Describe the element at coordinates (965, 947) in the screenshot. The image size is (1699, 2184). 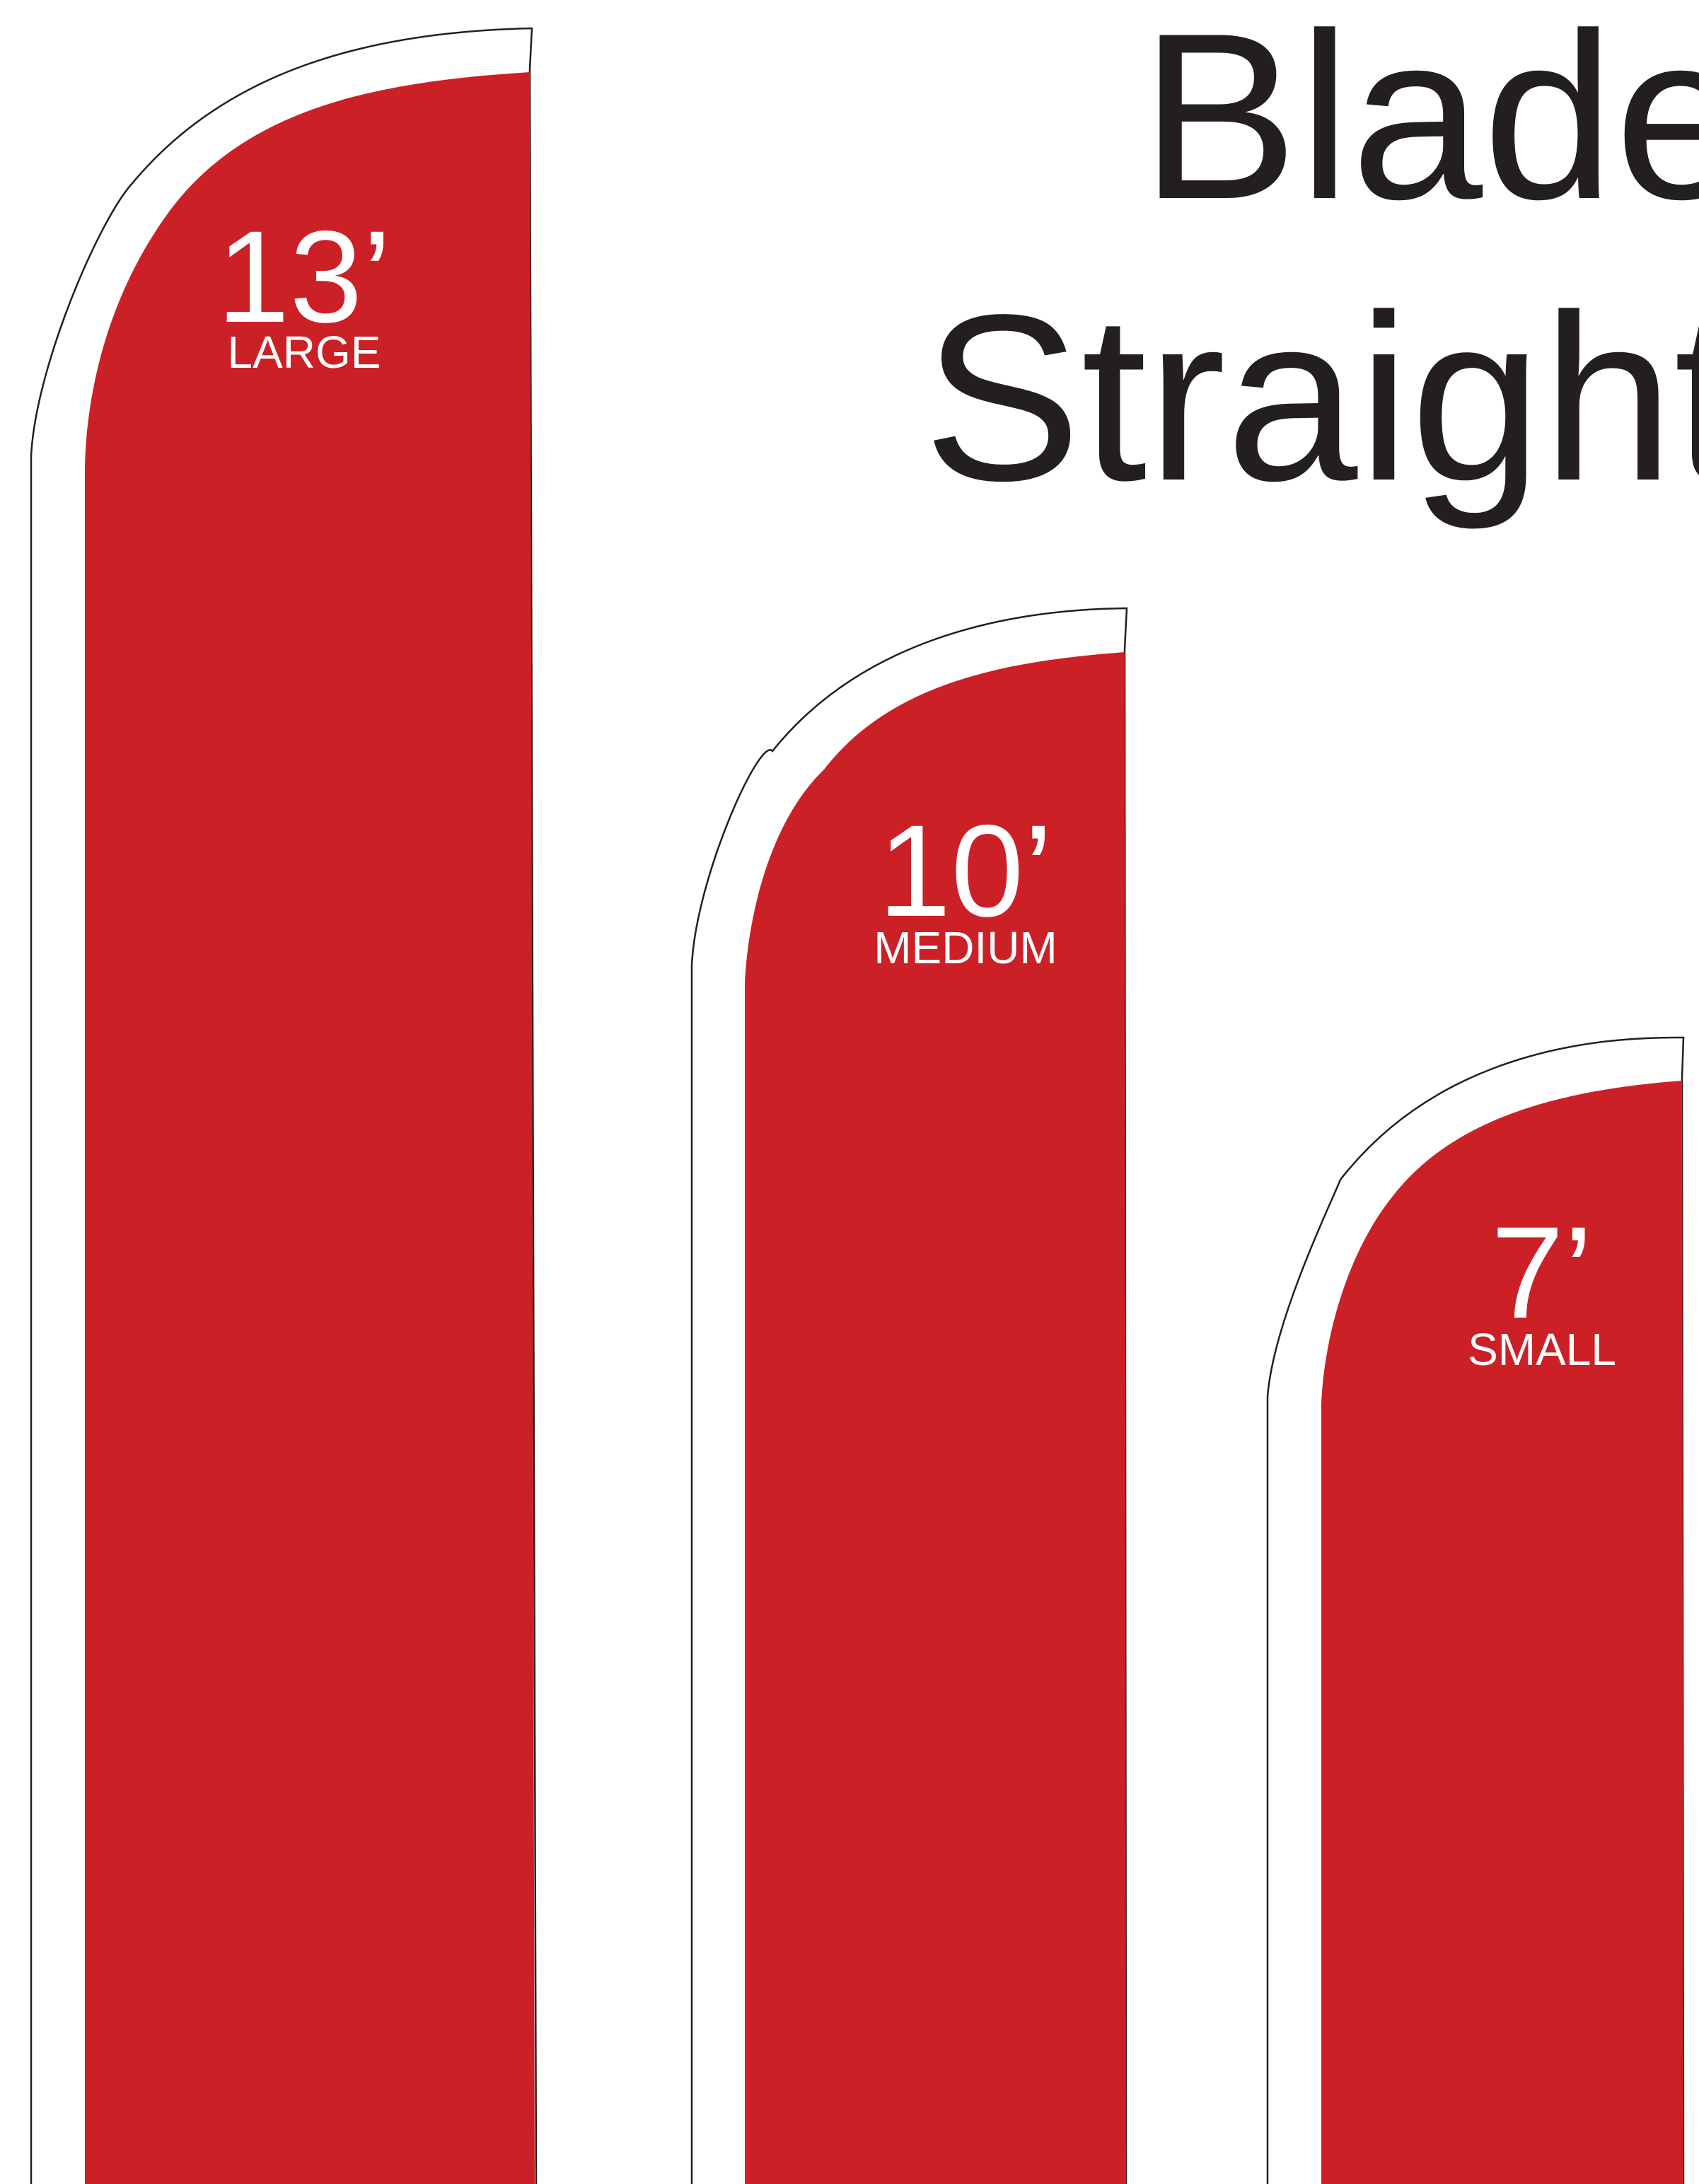
I see `flag-medium-name-label: MEDIUM` at that location.